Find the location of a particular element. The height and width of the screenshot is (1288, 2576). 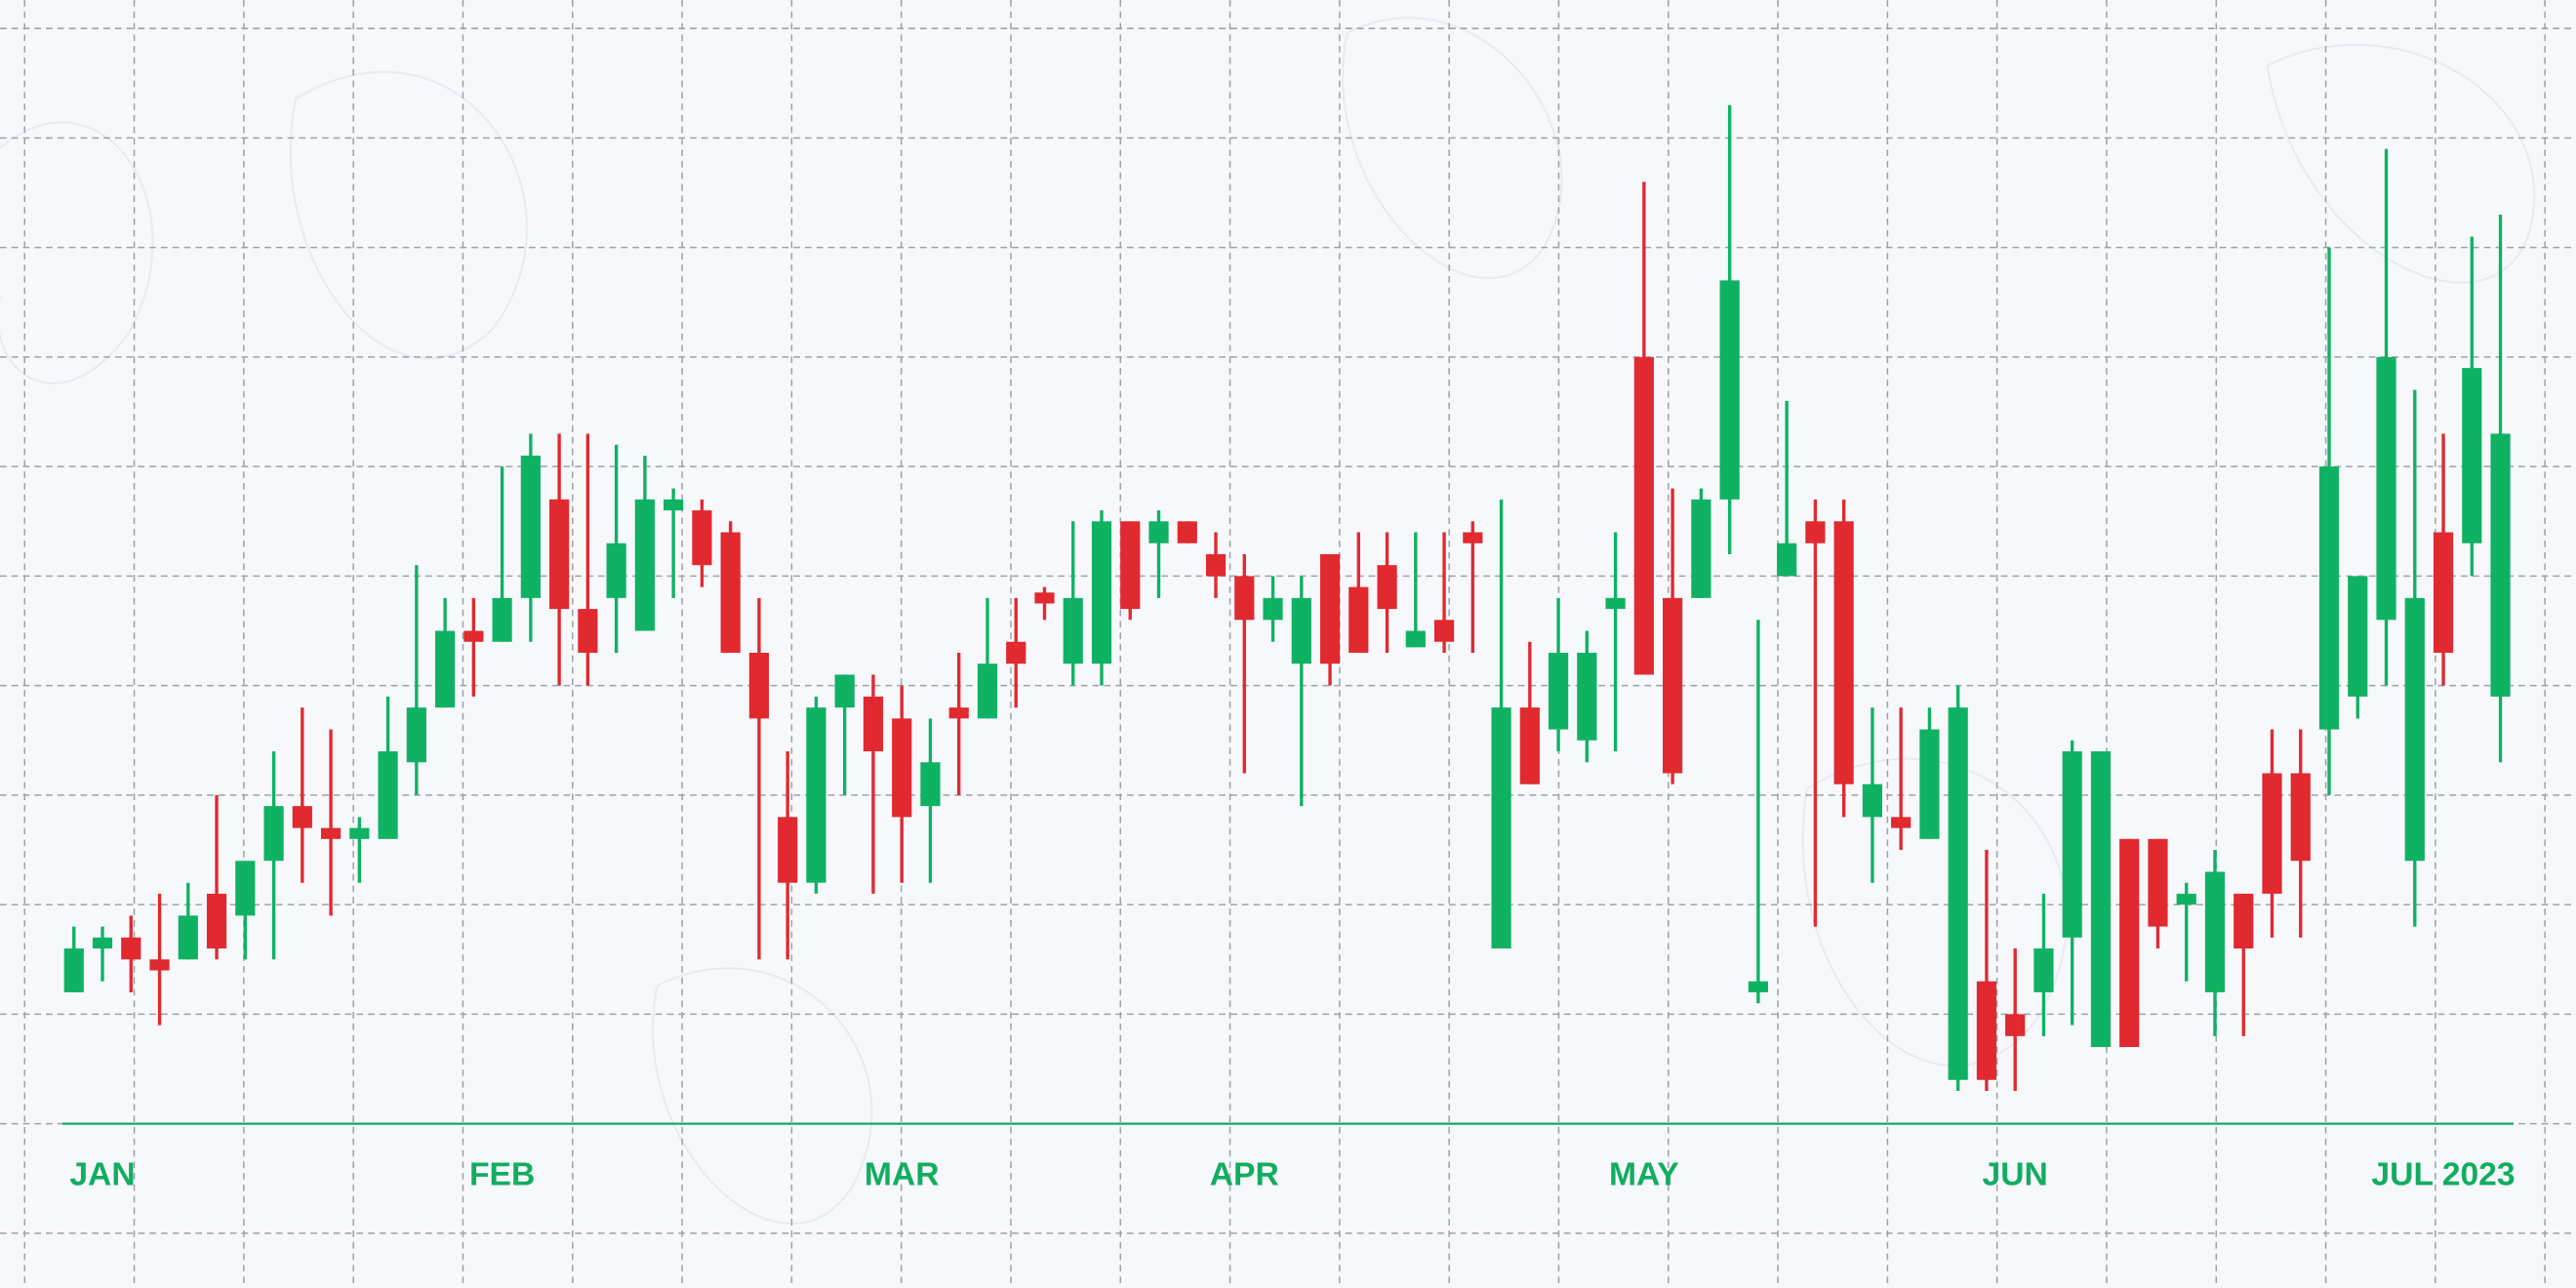

x-tick-label: MAY is located at coordinates (1644, 1174).